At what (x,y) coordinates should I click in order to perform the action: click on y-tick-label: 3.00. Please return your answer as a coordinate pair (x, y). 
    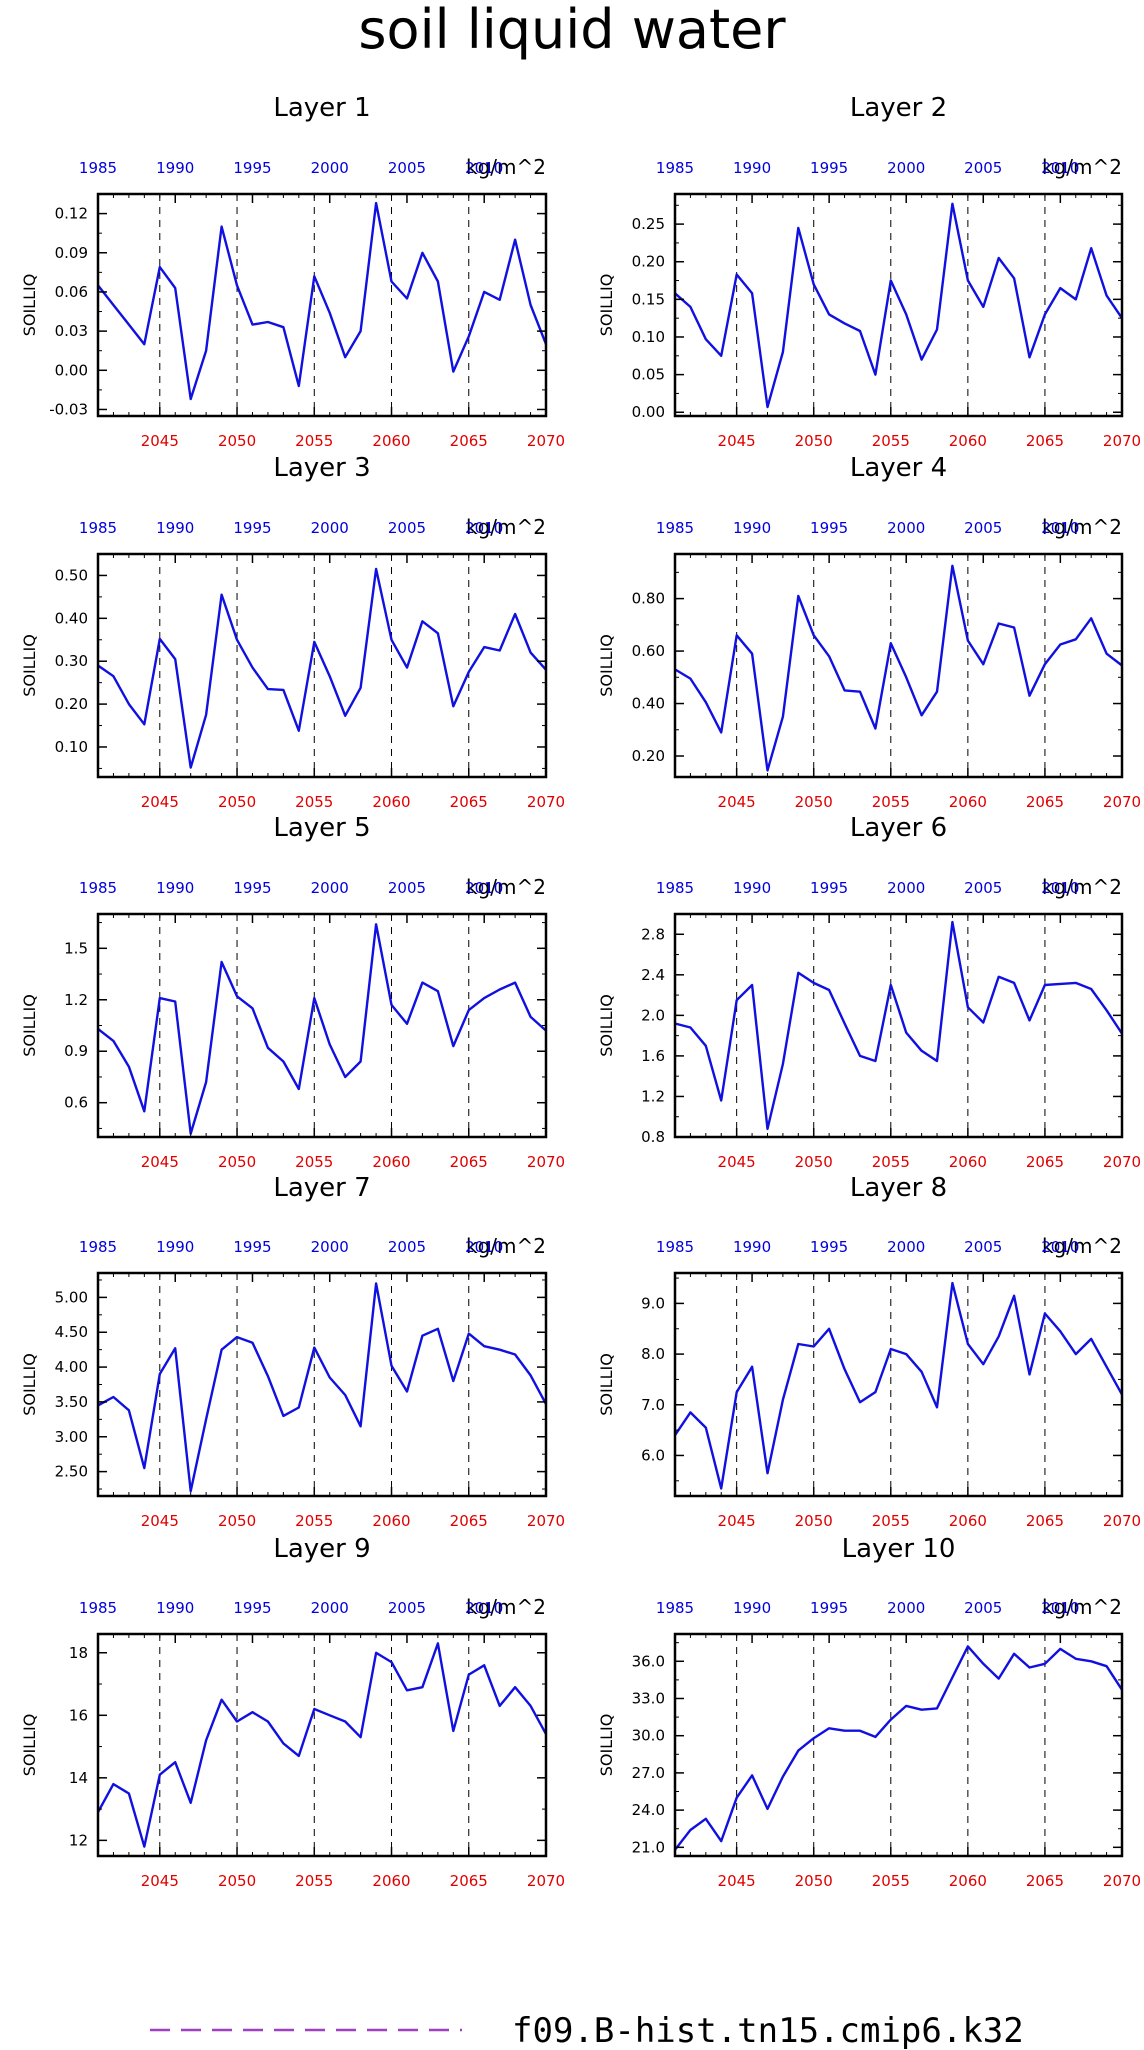
    Looking at the image, I should click on (71, 1437).